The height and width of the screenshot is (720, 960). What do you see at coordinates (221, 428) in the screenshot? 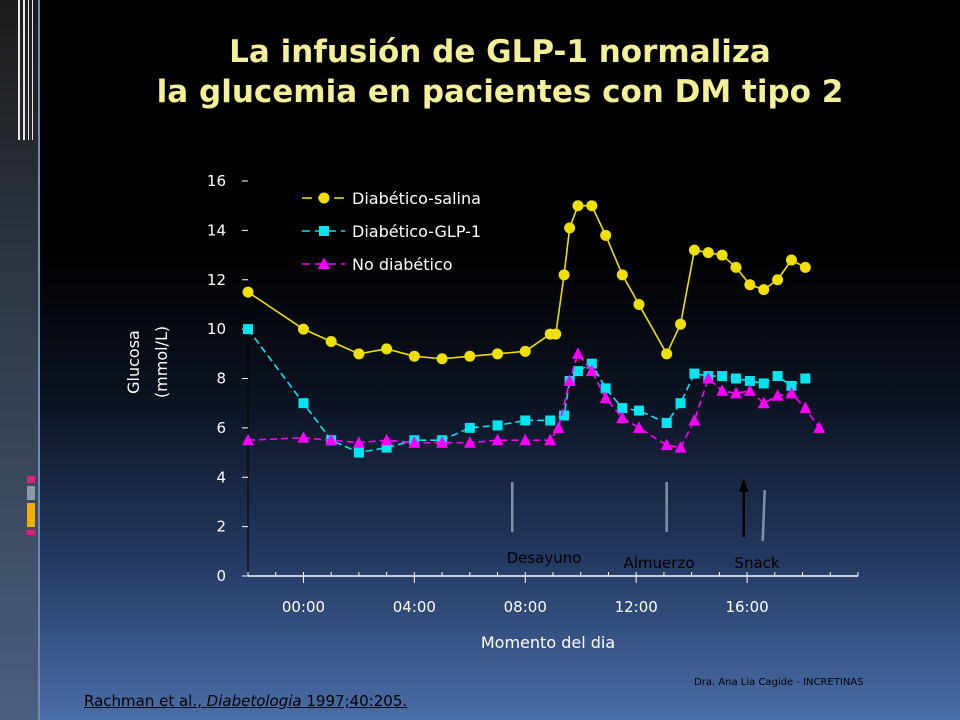
I see `y-tick-label: 6` at bounding box center [221, 428].